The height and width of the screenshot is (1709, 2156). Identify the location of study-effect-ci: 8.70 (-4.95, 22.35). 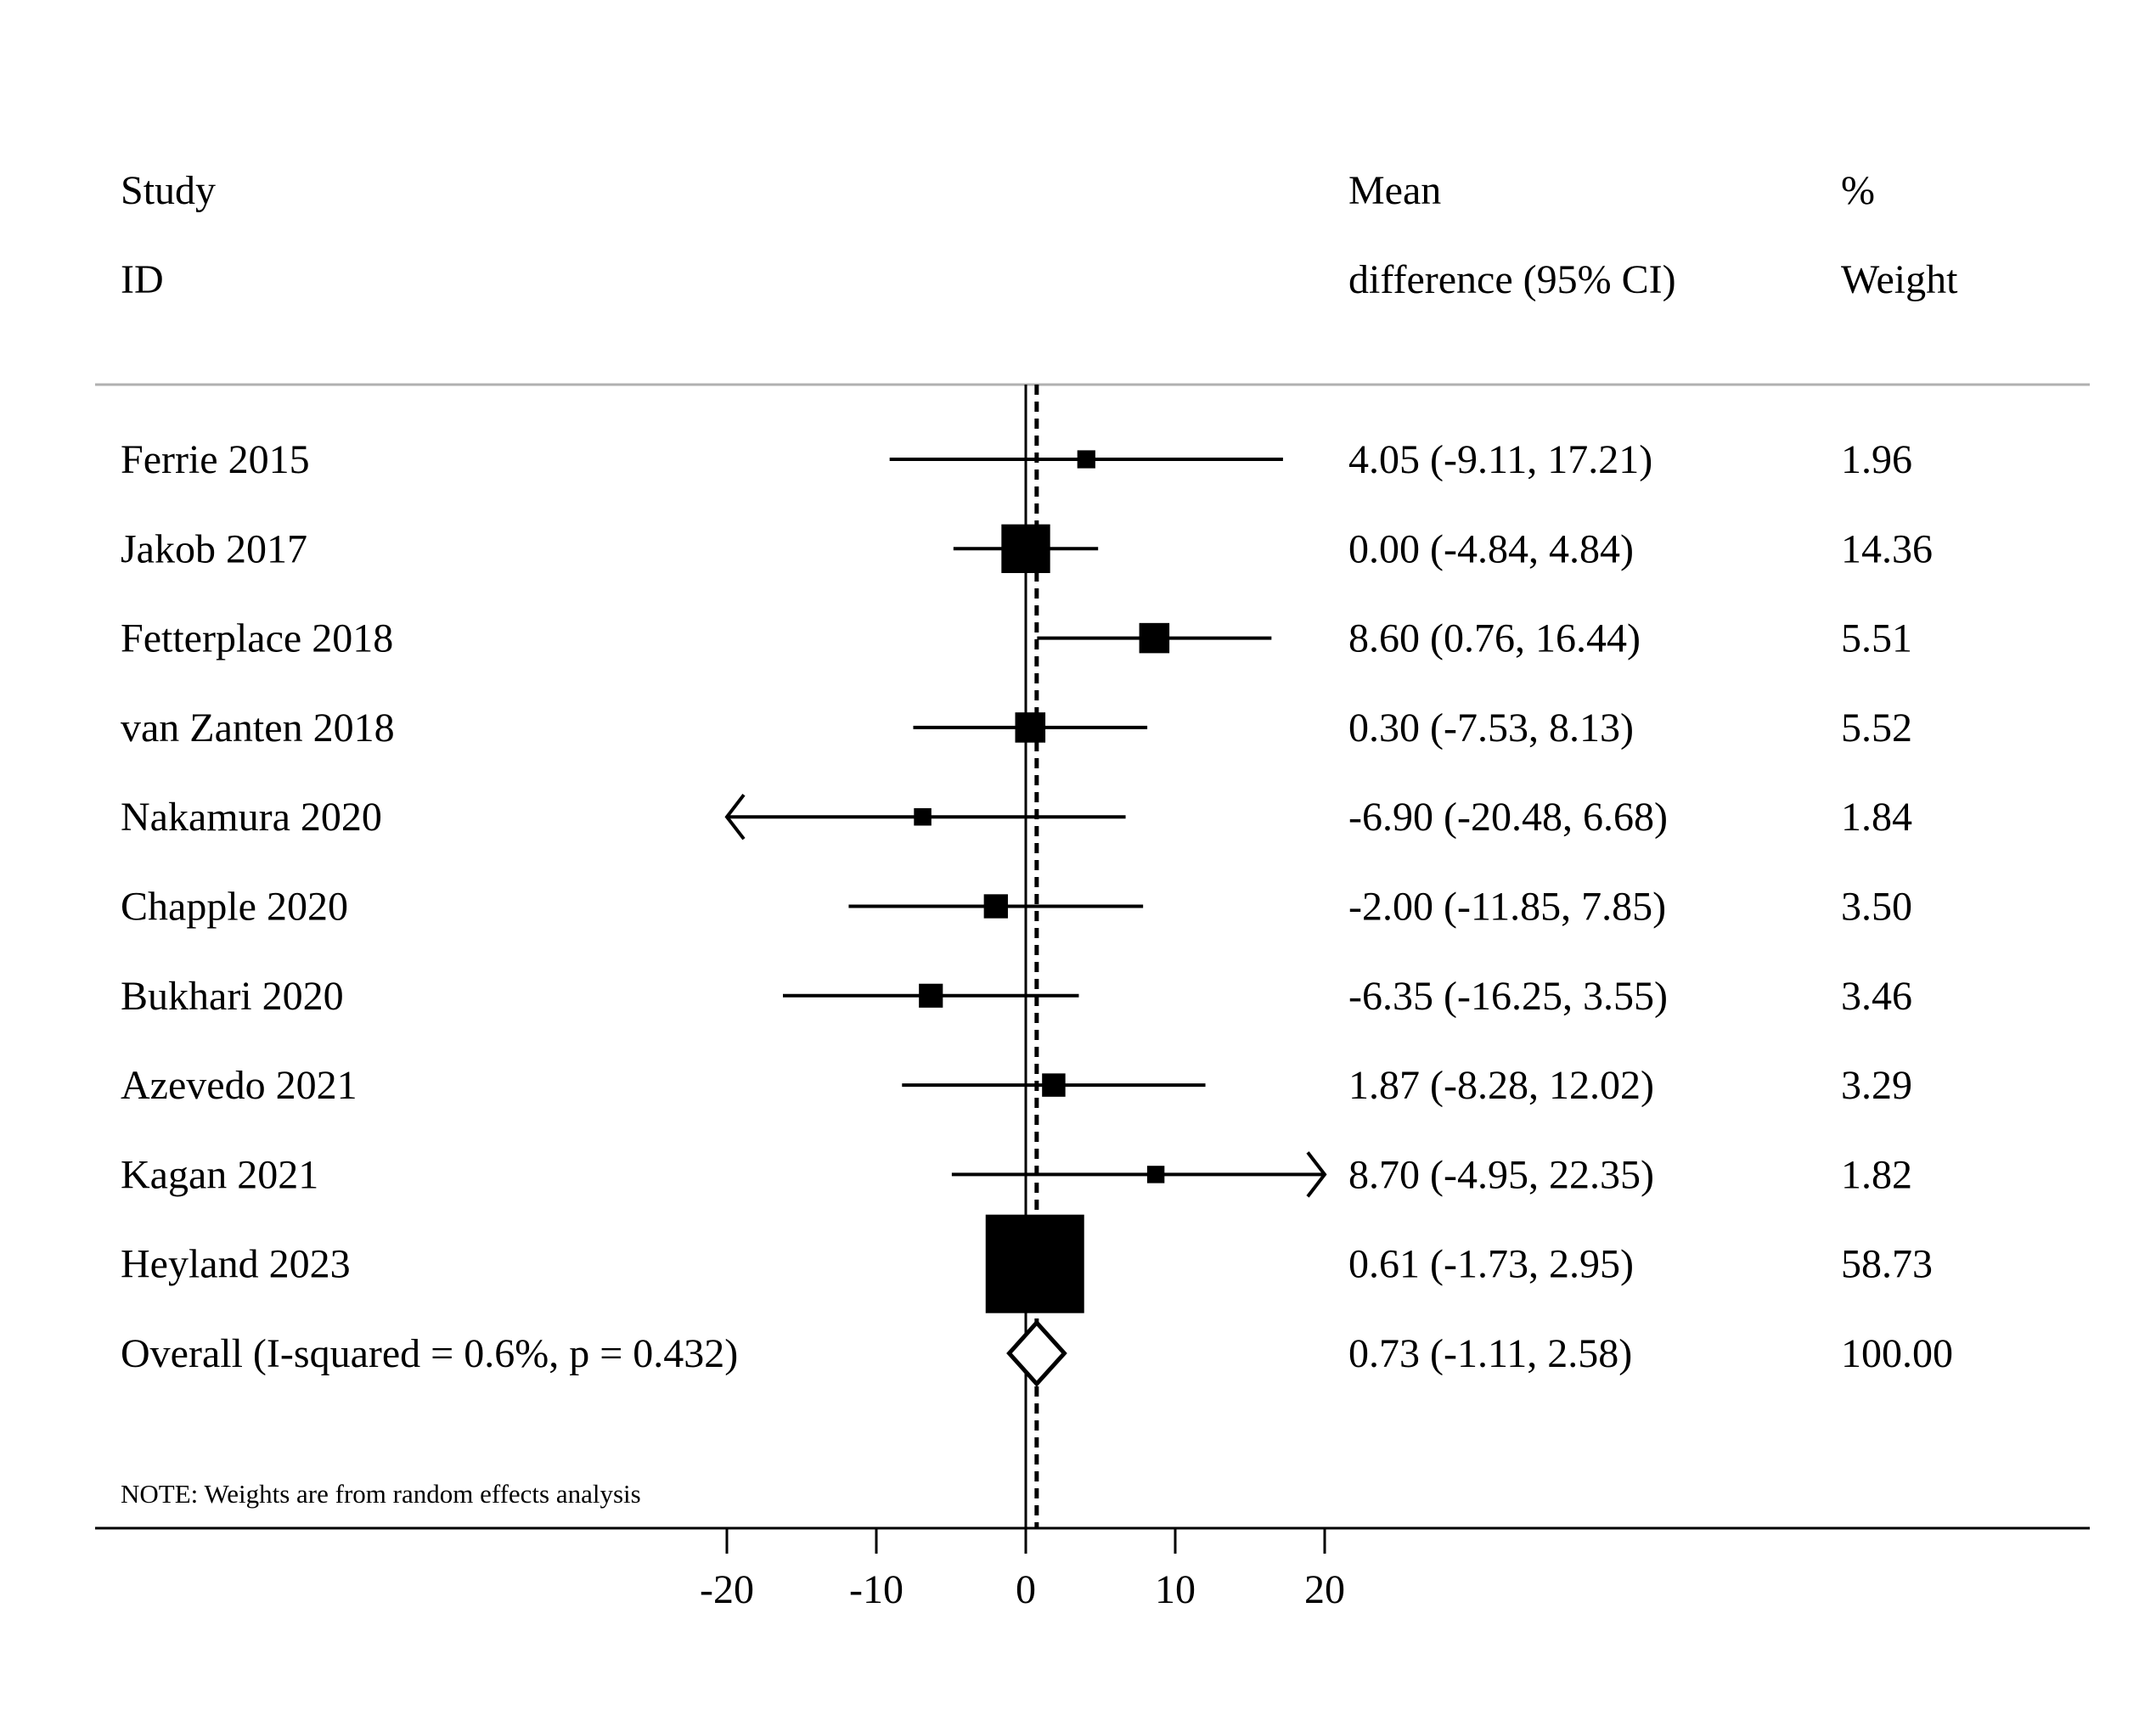
(1501, 1174).